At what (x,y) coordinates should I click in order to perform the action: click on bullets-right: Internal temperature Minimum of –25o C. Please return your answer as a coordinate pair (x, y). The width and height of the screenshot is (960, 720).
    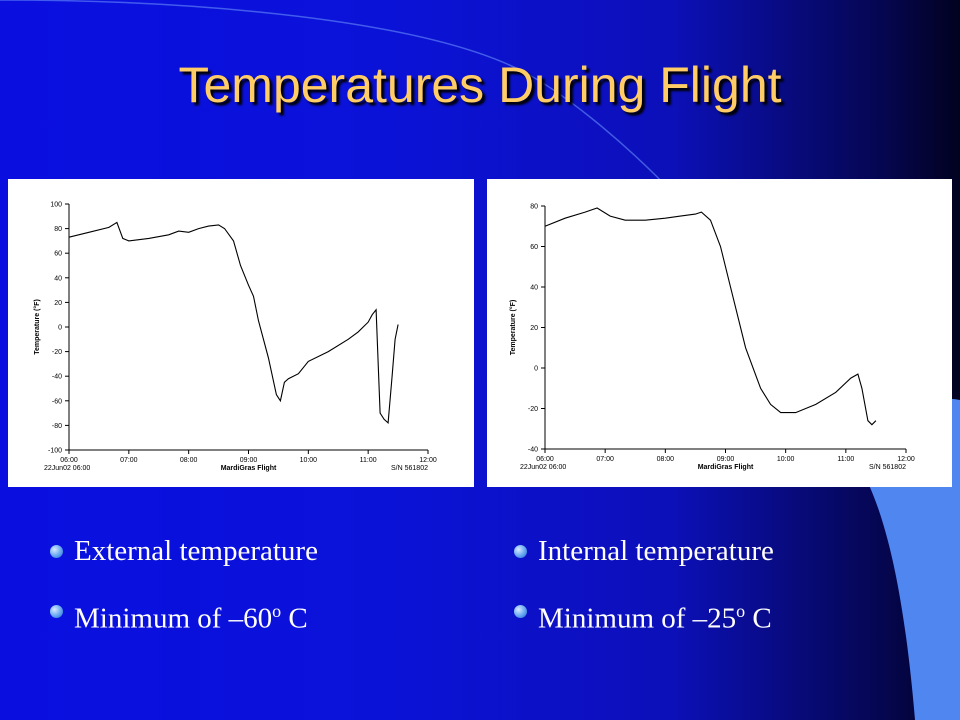
    Looking at the image, I should click on (644, 592).